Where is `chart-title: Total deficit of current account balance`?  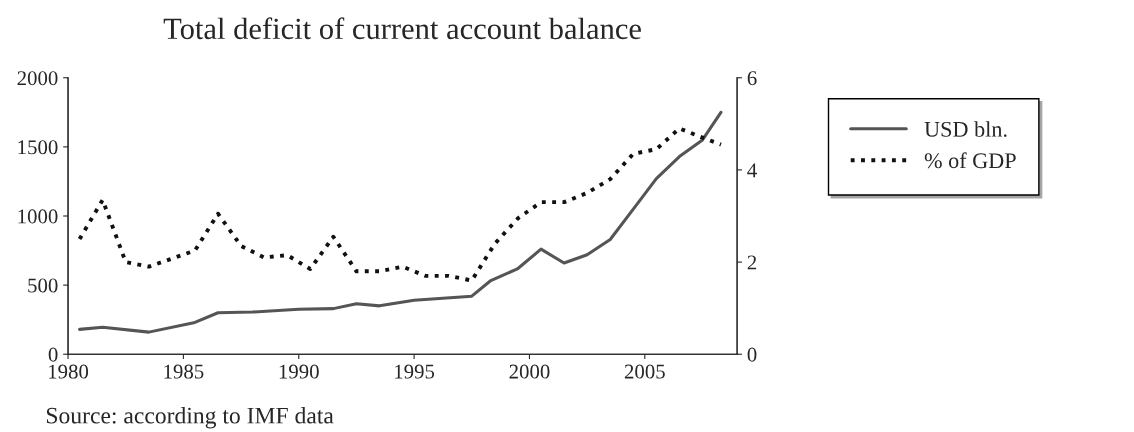 chart-title: Total deficit of current account balance is located at coordinates (402, 28).